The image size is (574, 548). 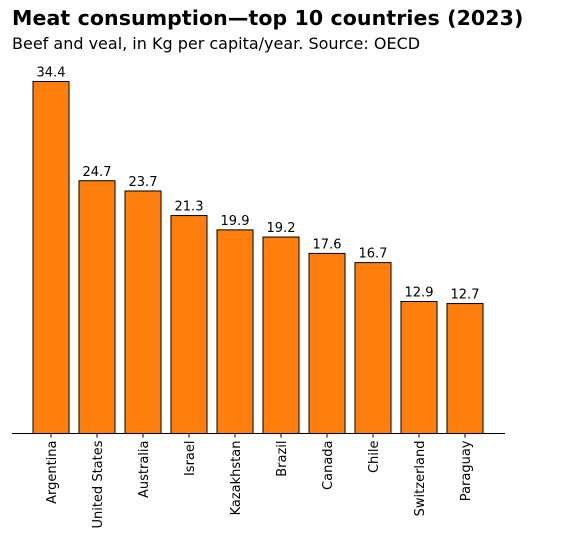 I want to click on x-tick-label-united-states: United States, so click(x=98, y=484).